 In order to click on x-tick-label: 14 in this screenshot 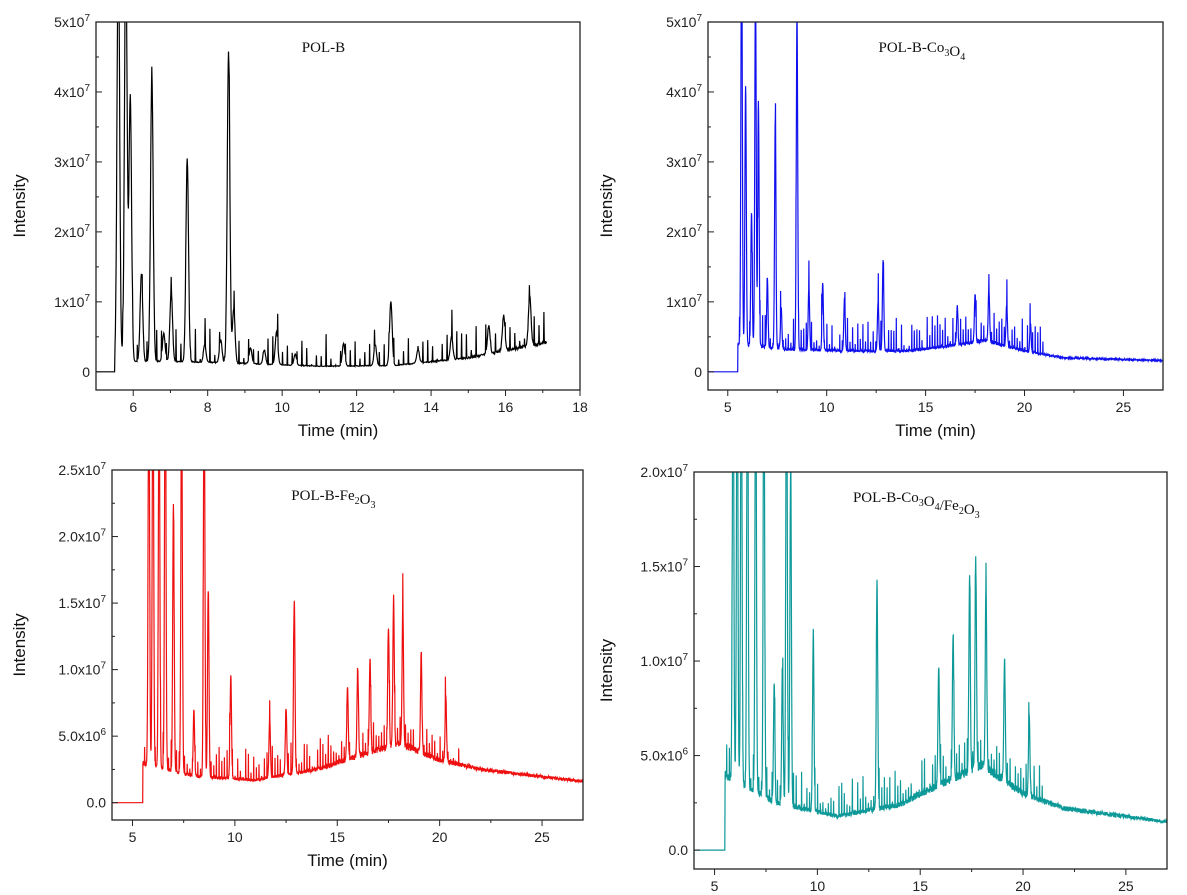, I will do `click(431, 407)`.